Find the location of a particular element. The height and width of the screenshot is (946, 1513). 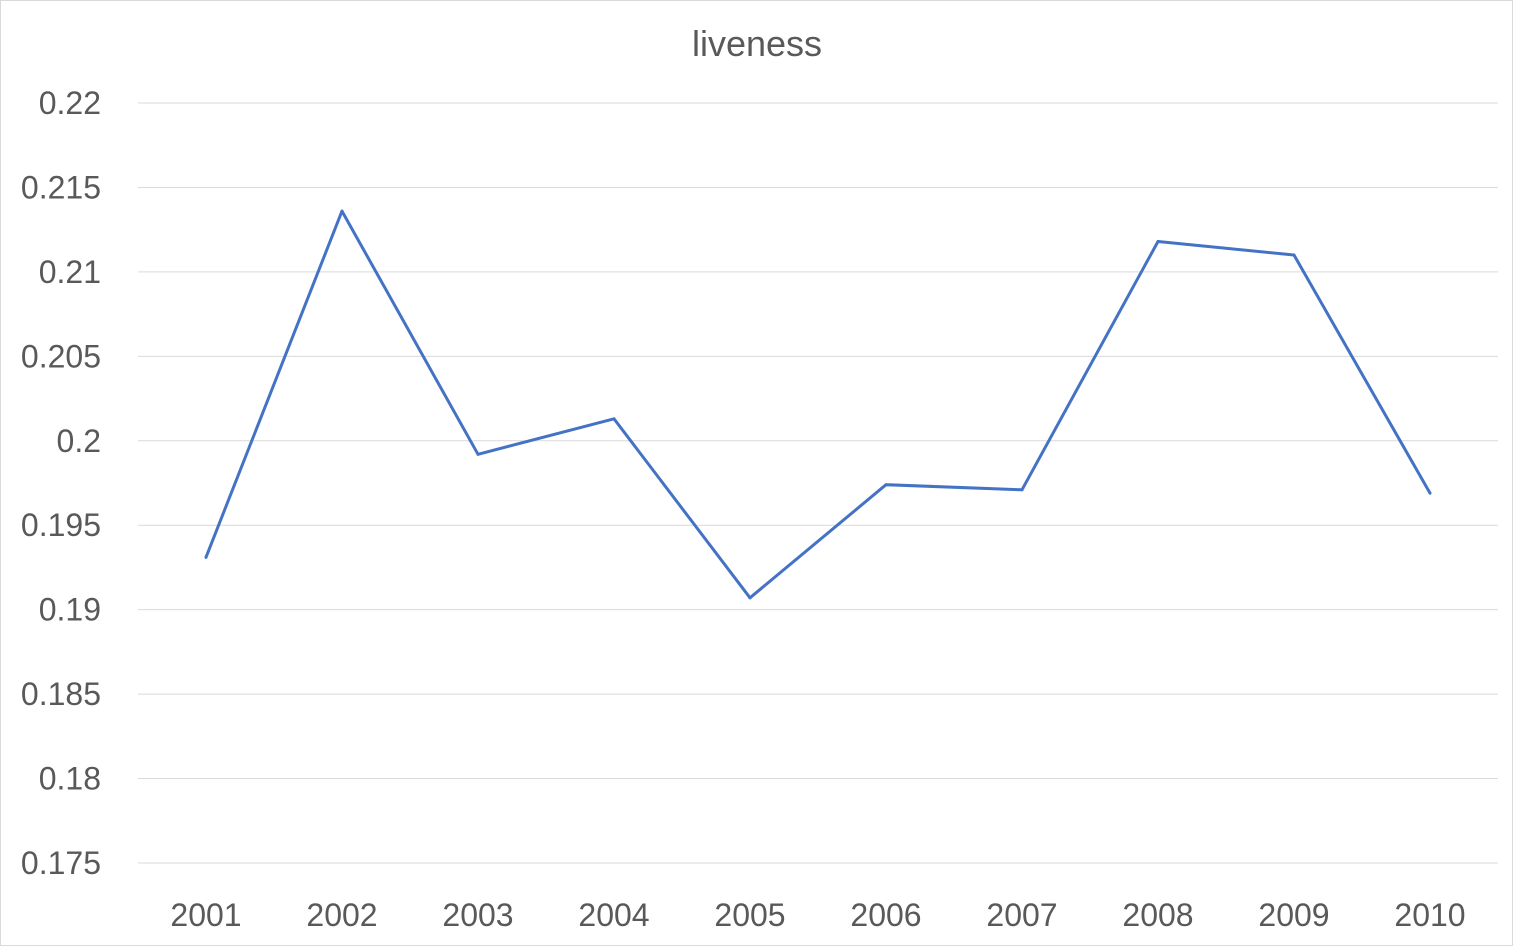

y-tick-label: 0.215 is located at coordinates (61, 187).